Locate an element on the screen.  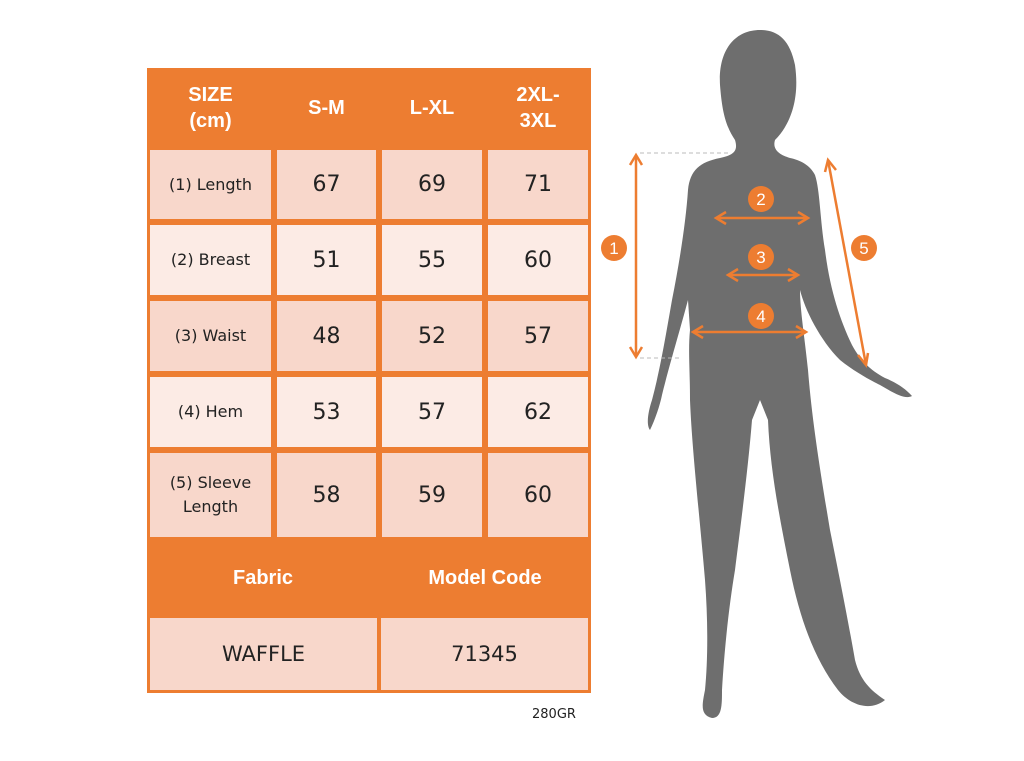
marker-2: 2 is located at coordinates (760, 199).